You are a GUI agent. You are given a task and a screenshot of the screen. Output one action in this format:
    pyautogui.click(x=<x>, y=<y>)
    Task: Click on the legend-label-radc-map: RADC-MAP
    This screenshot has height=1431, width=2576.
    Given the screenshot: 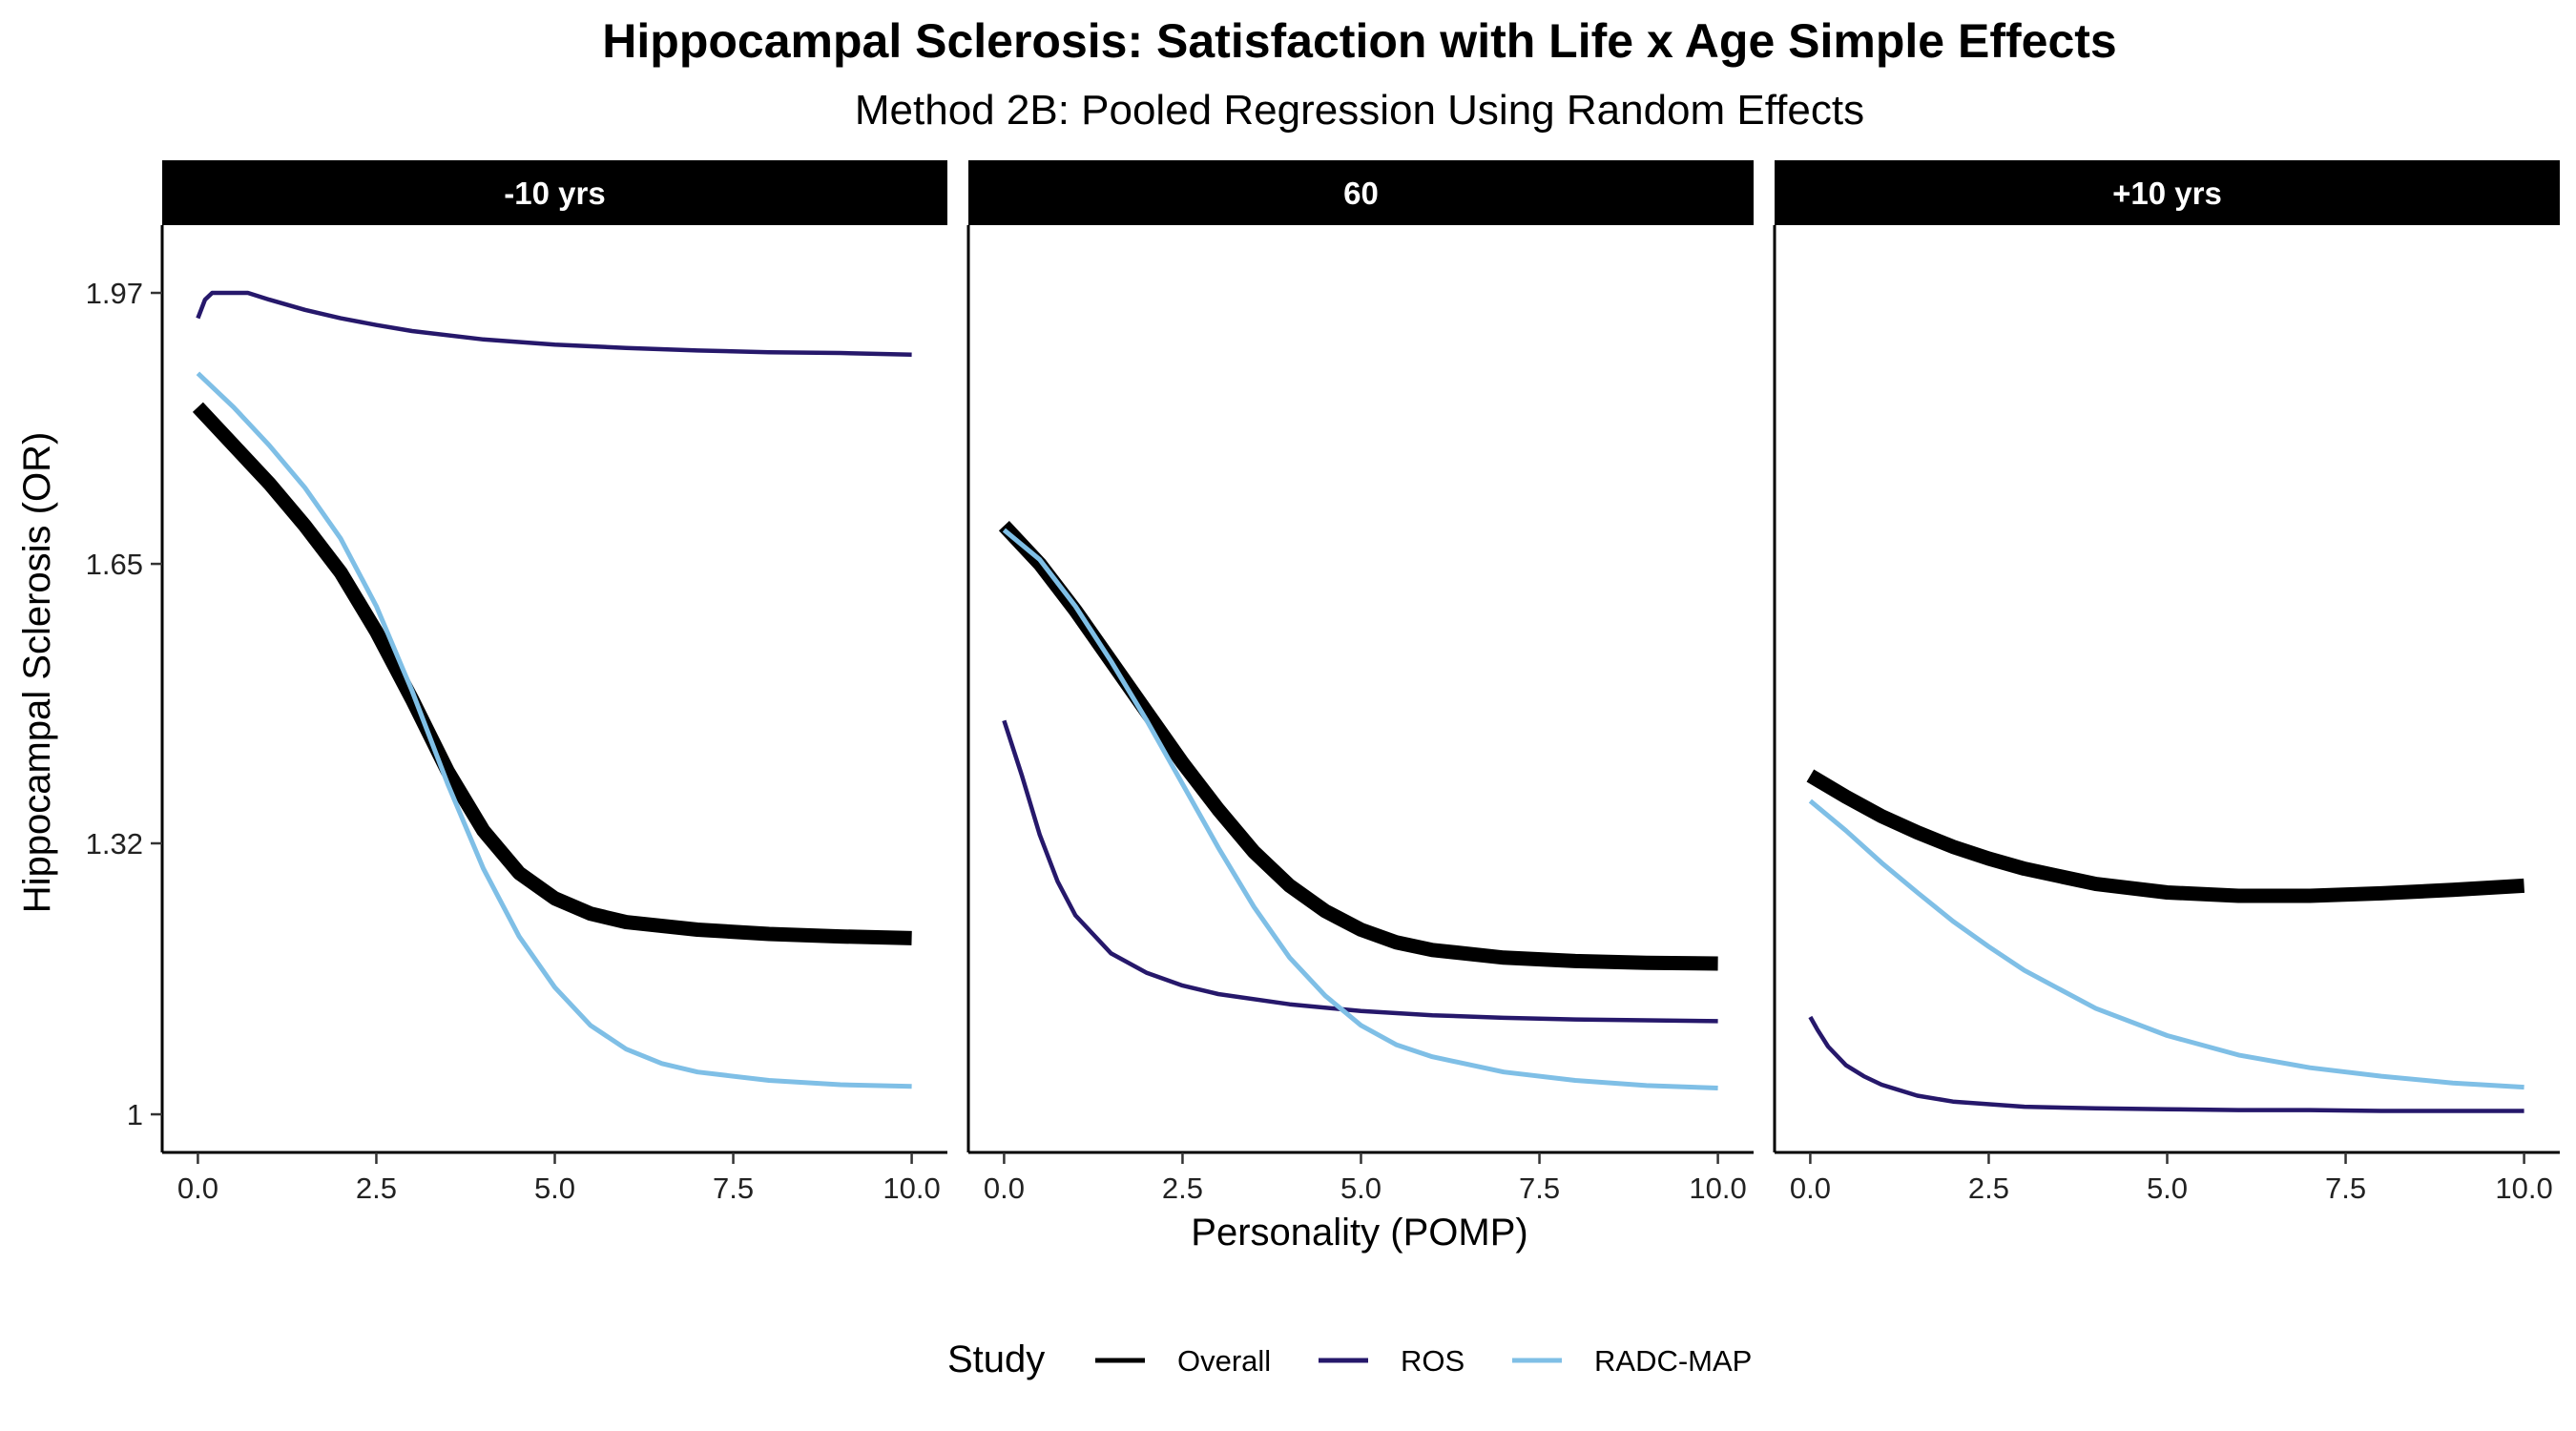 What is the action you would take?
    pyautogui.click(x=1673, y=1361)
    